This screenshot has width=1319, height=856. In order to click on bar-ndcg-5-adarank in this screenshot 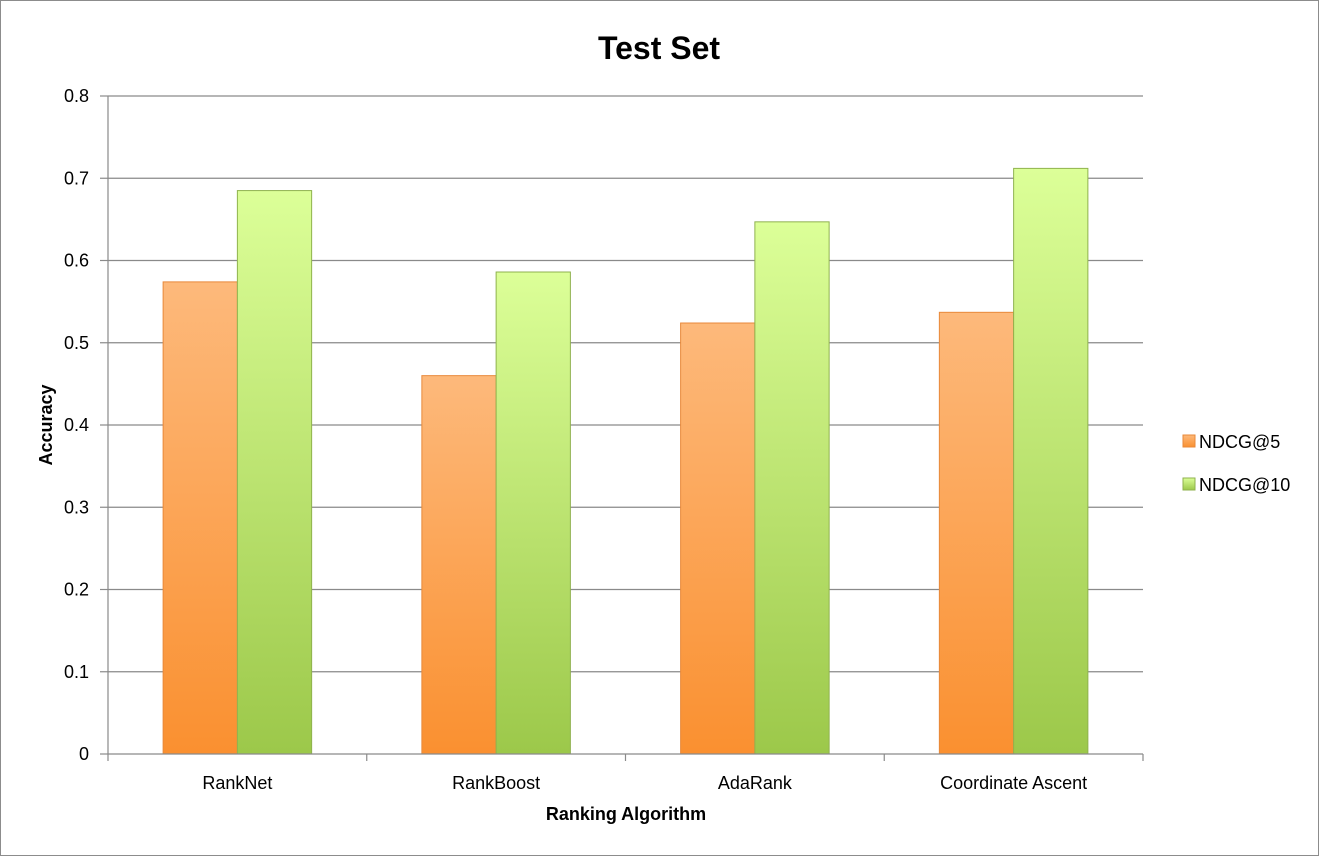, I will do `click(718, 538)`.